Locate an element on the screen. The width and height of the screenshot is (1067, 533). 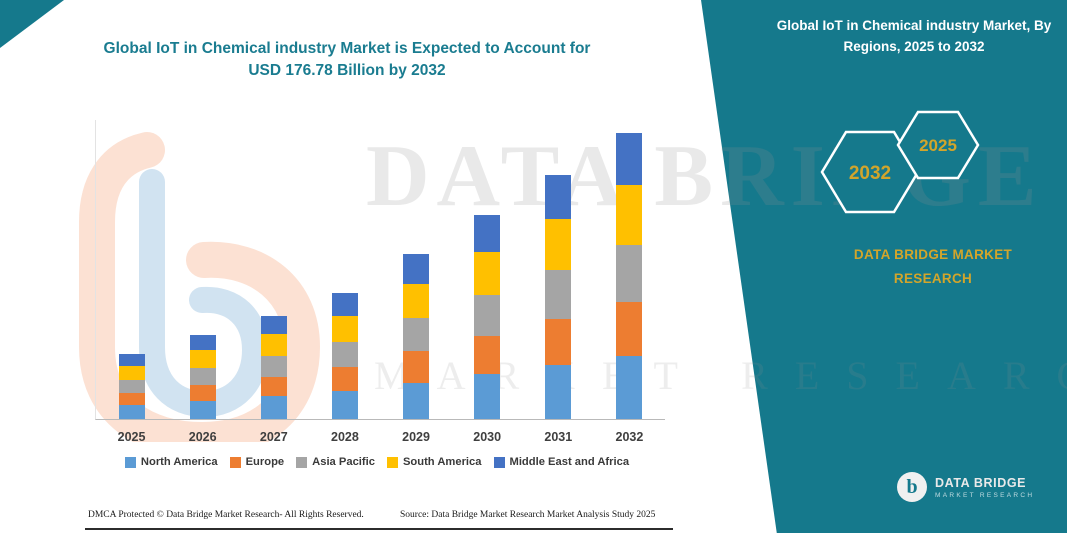
watermark-logo is located at coordinates (200, 287).